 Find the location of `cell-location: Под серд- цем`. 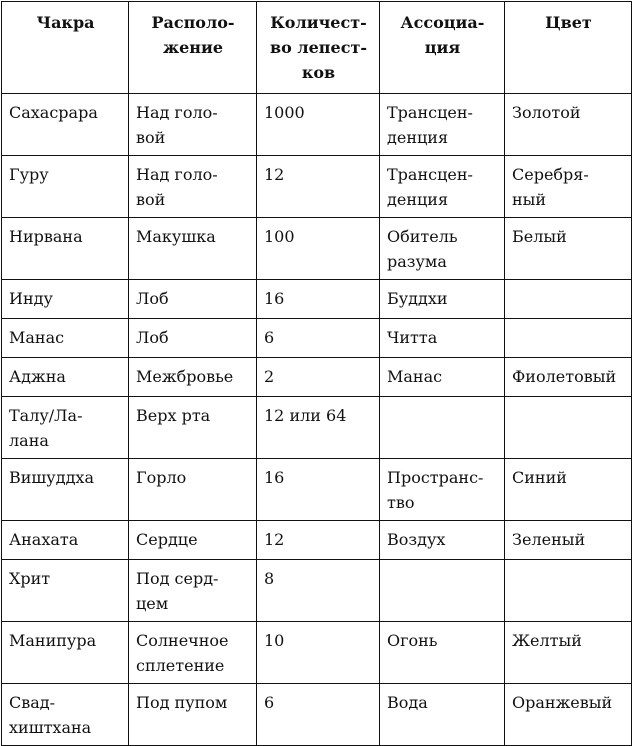

cell-location: Под серд- цем is located at coordinates (192, 590).